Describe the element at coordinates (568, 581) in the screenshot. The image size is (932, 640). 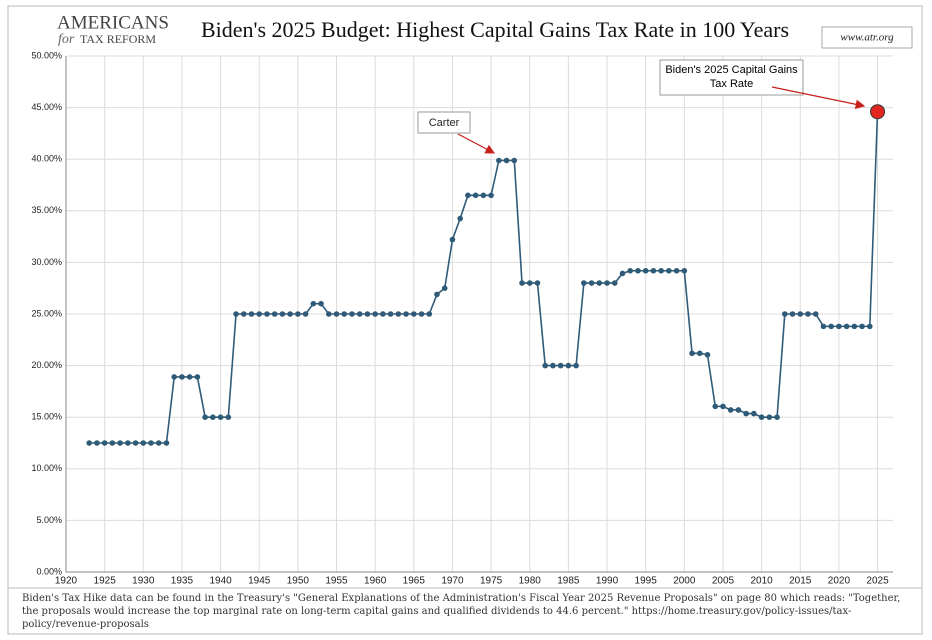
I see `x-tick-label: 1985` at that location.